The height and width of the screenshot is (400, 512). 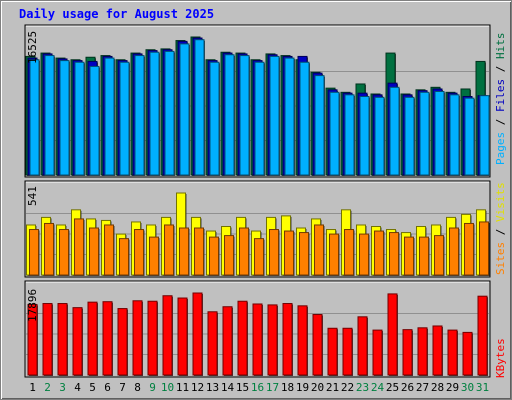 I want to click on day-label-1: 1, so click(x=32, y=387).